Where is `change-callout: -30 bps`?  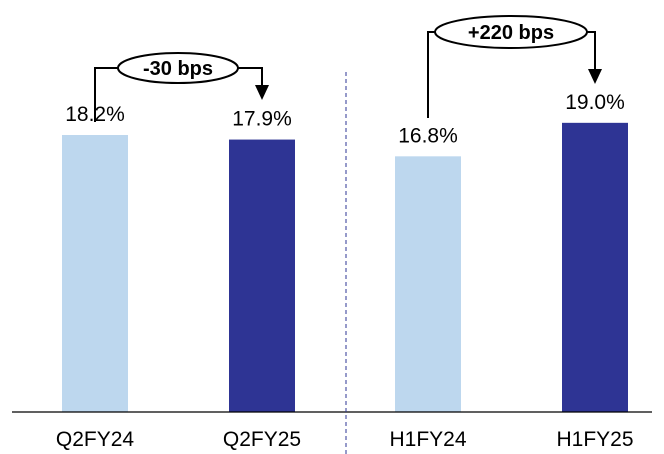
change-callout: -30 bps is located at coordinates (181, 87).